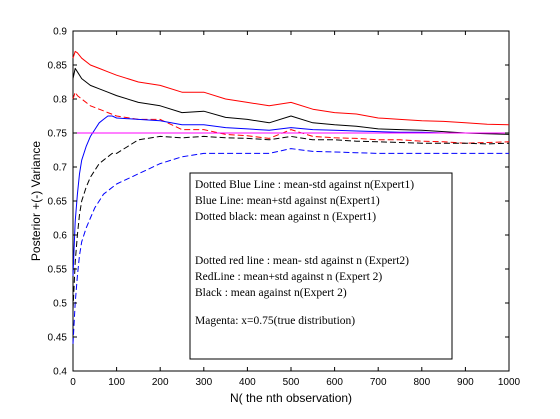  What do you see at coordinates (287, 201) in the screenshot?
I see `legend-entry: Blue Line: mean+std against n(Expert1)` at bounding box center [287, 201].